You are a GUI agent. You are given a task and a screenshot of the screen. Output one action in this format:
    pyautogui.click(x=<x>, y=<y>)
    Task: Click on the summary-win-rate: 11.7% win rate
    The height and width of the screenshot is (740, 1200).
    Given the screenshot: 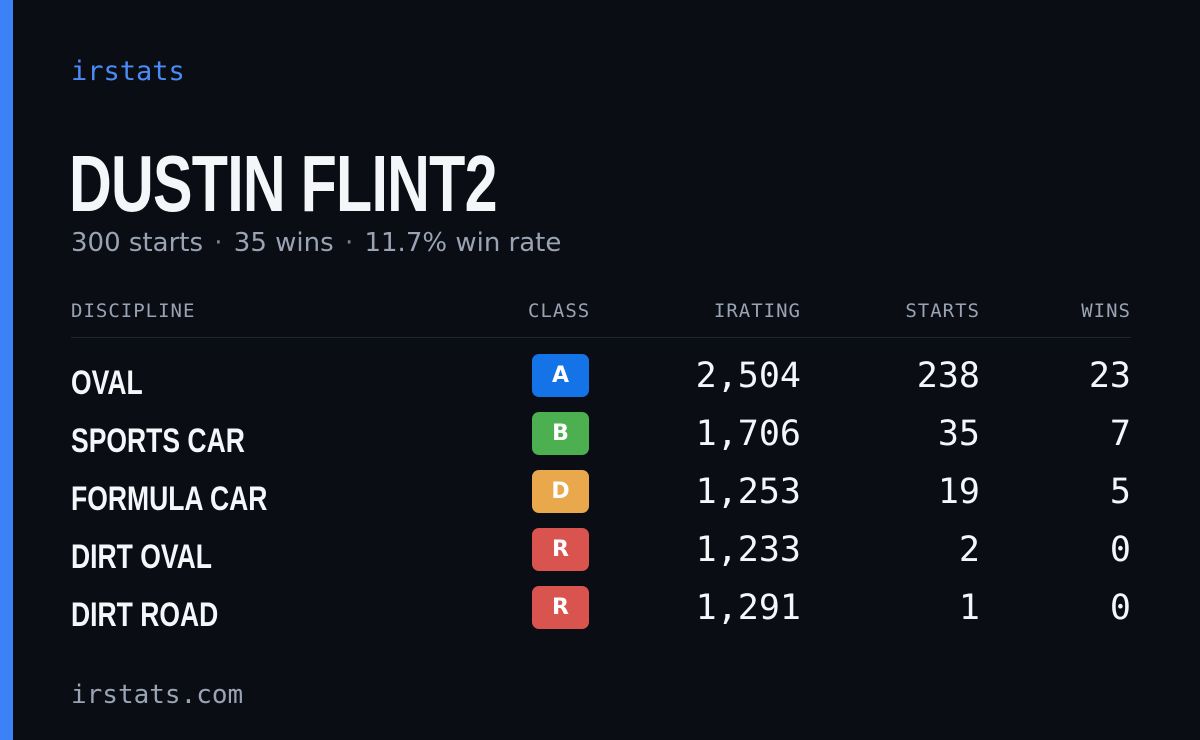 What is the action you would take?
    pyautogui.click(x=463, y=243)
    